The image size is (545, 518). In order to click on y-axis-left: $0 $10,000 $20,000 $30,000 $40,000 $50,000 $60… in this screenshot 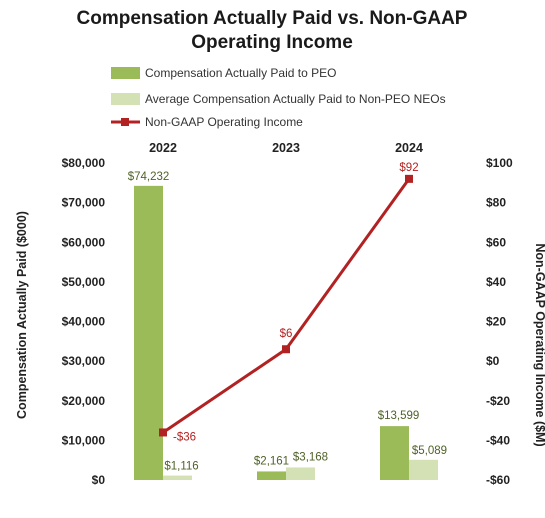, I will do `click(84, 321)`.